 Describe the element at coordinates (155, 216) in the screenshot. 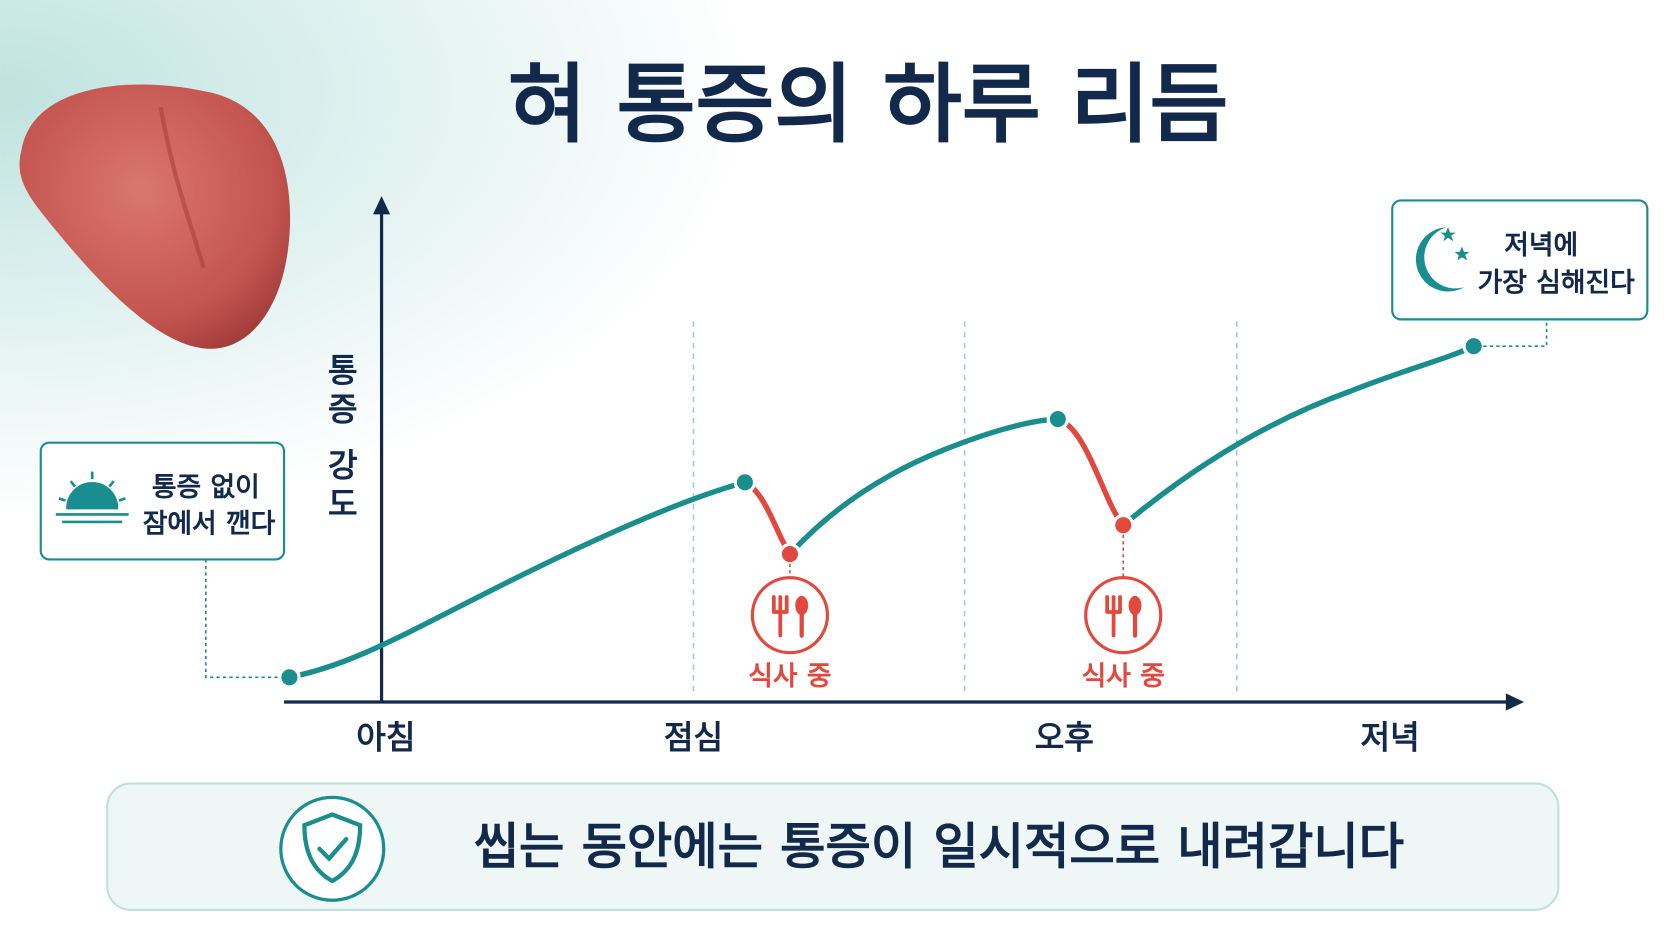

I see `tongue-image` at that location.